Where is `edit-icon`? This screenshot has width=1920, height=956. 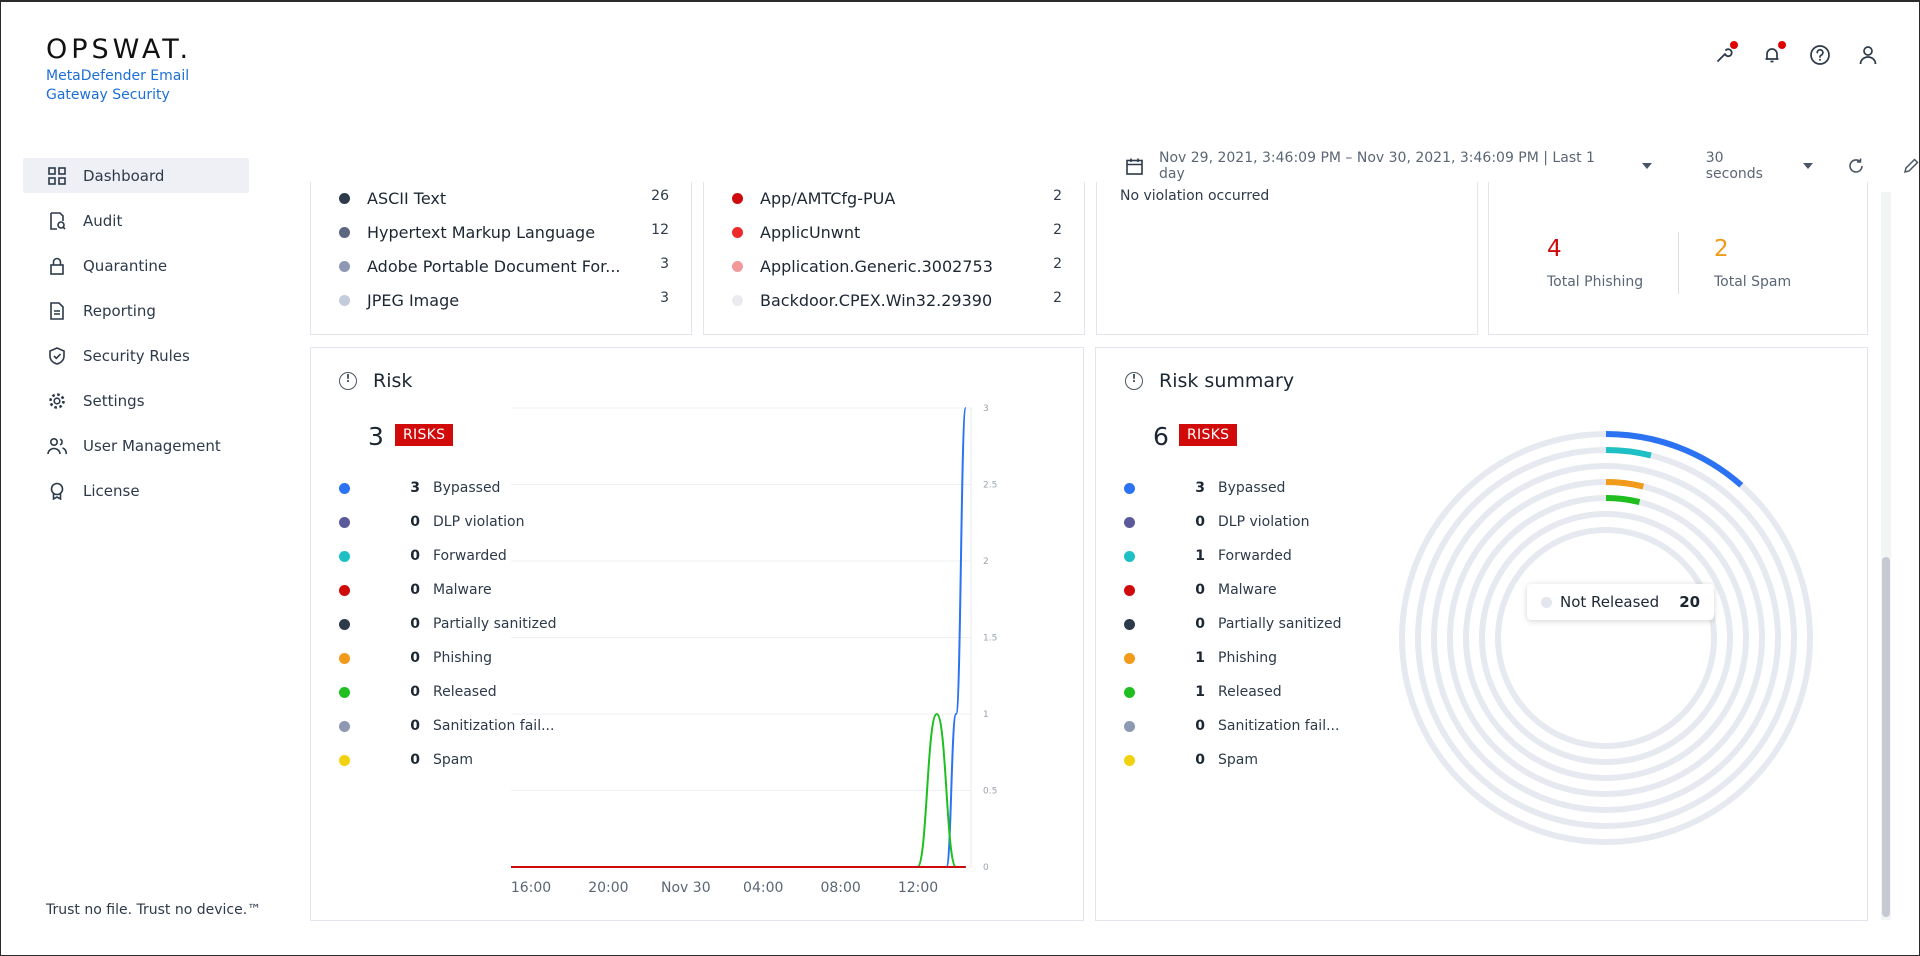 edit-icon is located at coordinates (1911, 166).